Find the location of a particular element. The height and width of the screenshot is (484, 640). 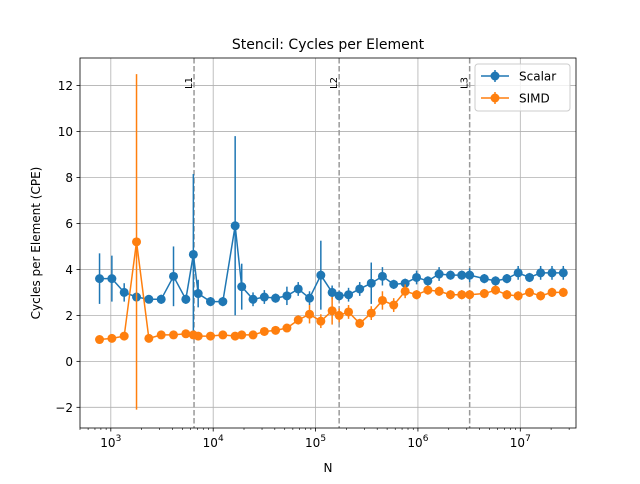

x-tick-exponent: 6 is located at coordinates (426, 439).